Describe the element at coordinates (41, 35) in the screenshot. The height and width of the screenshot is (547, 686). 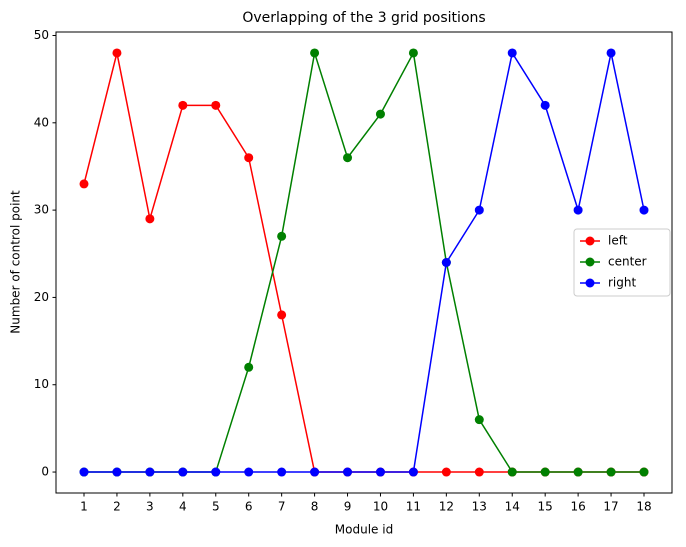
I see `y-tick-label: 50` at that location.